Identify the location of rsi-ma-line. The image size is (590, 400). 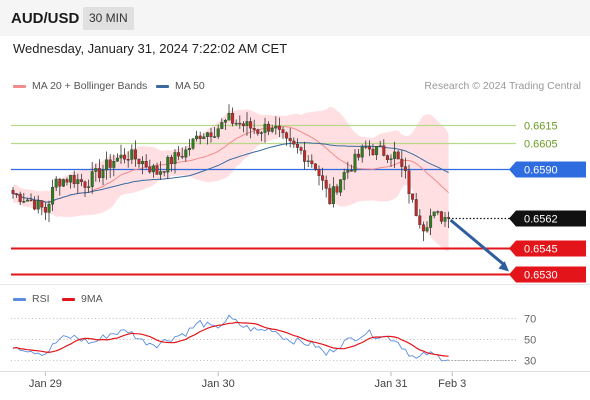
(230, 339).